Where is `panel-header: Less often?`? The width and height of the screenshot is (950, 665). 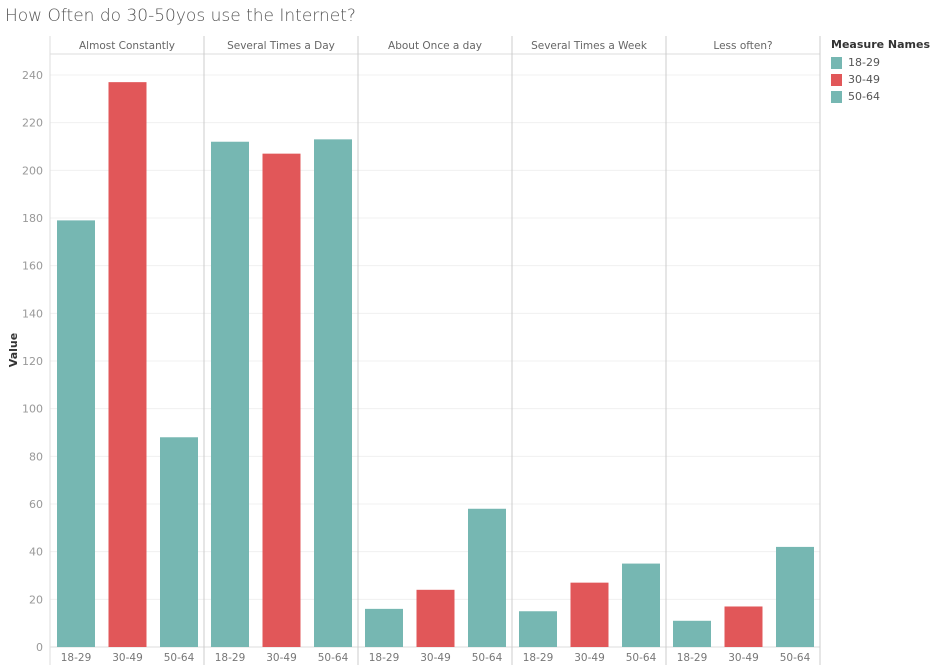
panel-header: Less often? is located at coordinates (742, 46).